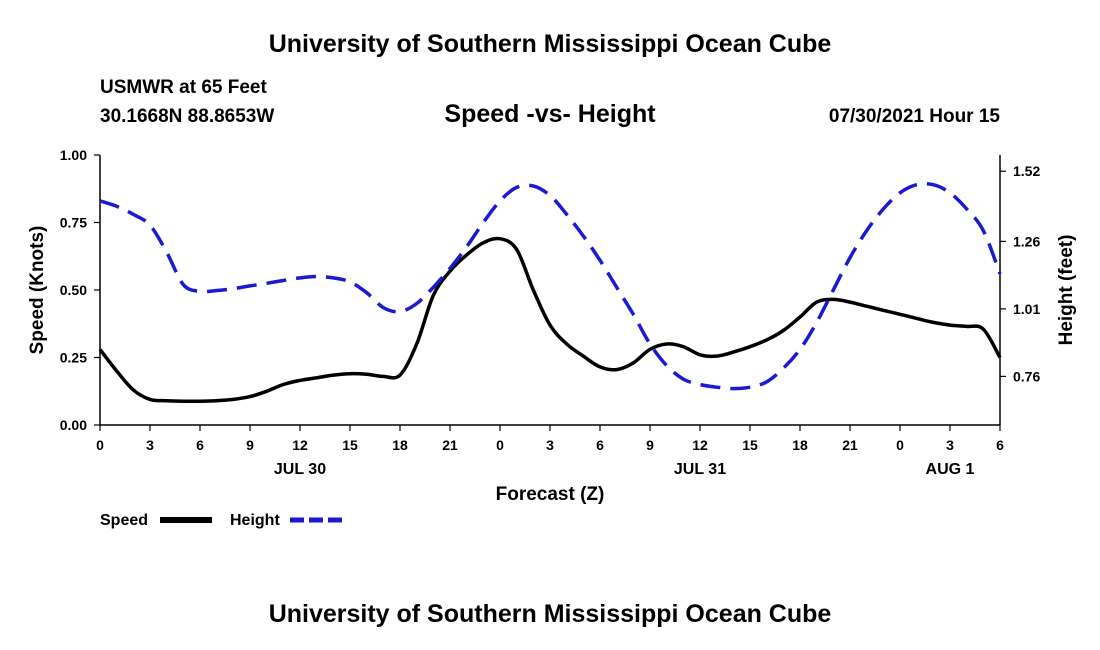  I want to click on y2-tick-label: 1.01, so click(1026, 309).